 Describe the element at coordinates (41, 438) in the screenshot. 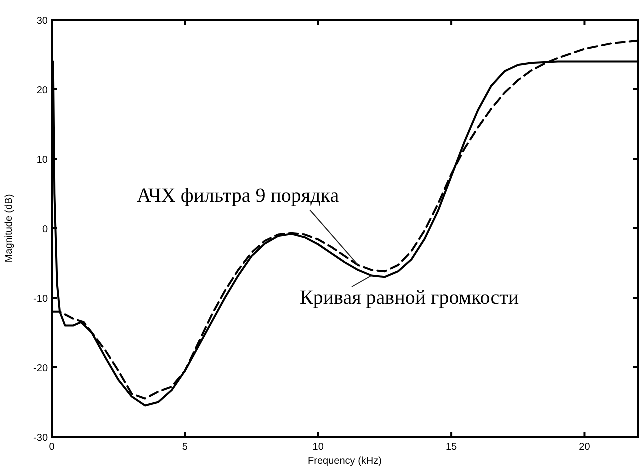

I see `y-tick-label: -30` at that location.